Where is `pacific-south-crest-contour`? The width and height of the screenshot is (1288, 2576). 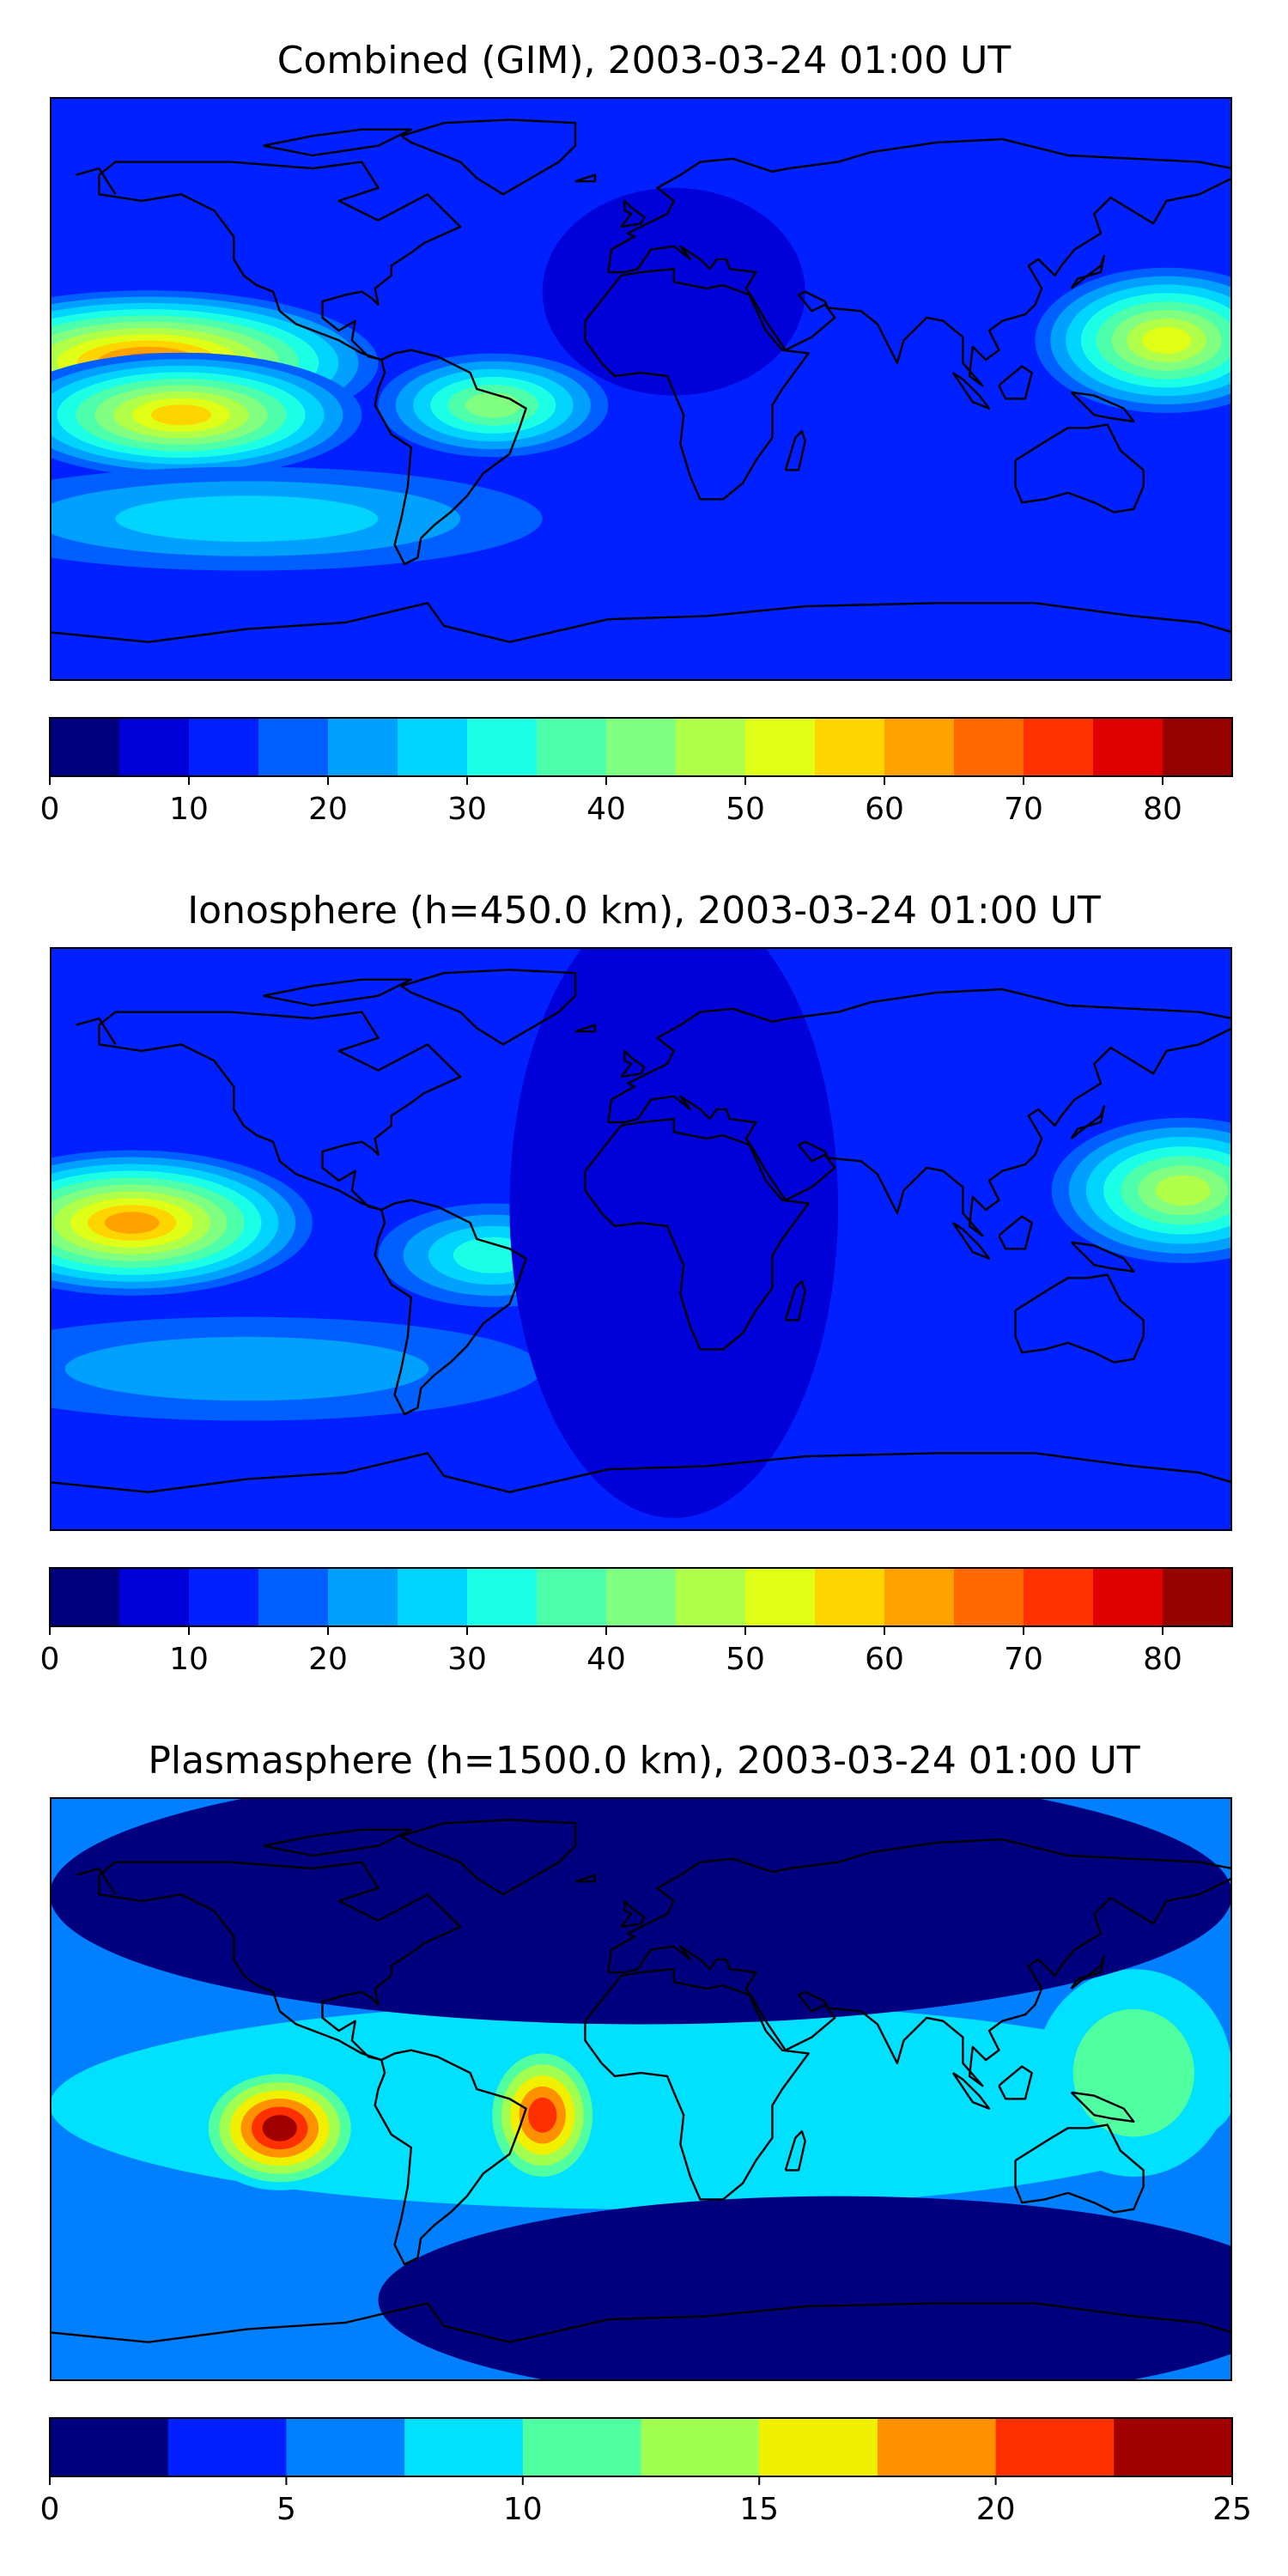 pacific-south-crest-contour is located at coordinates (181, 415).